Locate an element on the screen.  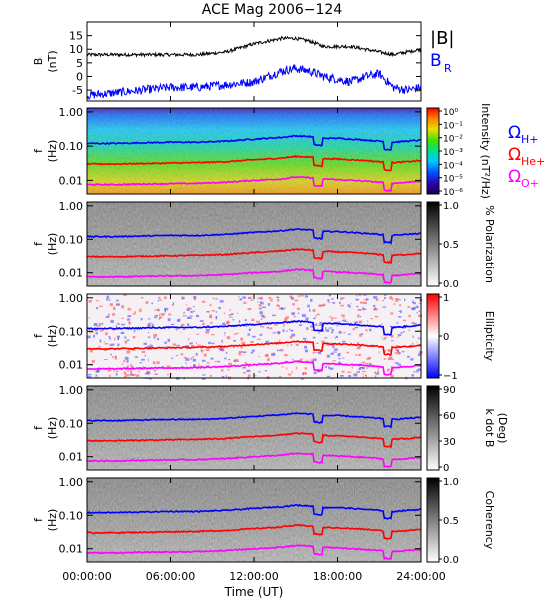
polarization-panel: 1.00 0.10 0.01 f (Hz) 1.0 0.5 0.0 % Polarization is located at coordinates (264, 245).